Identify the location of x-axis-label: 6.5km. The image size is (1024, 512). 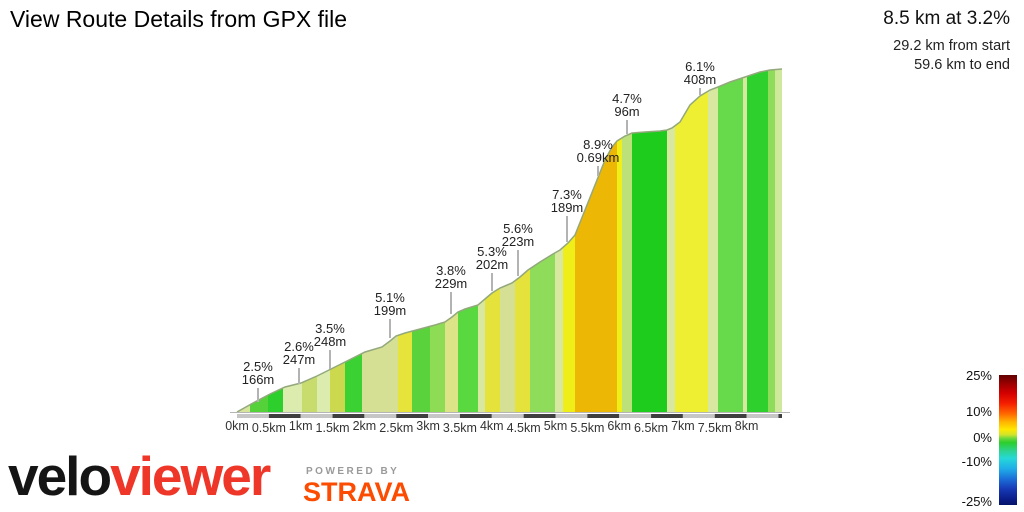
(651, 428).